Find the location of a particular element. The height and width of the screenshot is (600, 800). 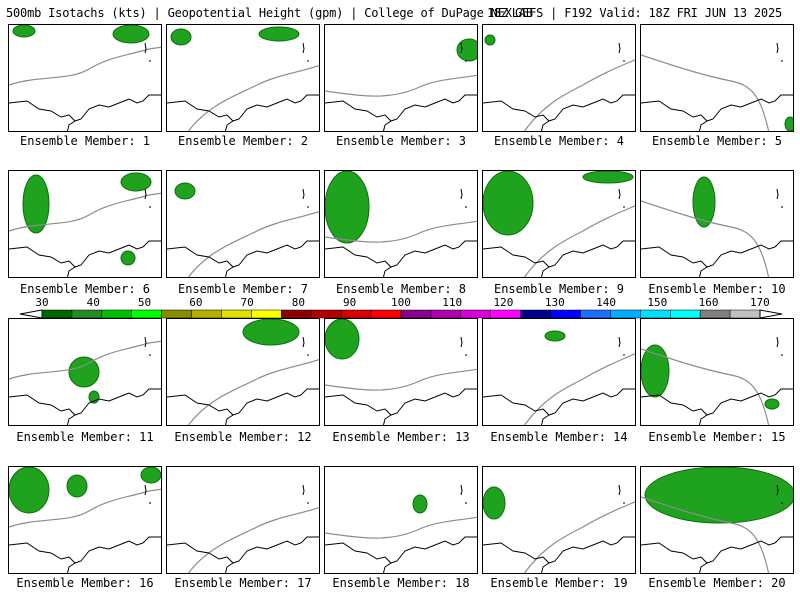

member-label: Ensemble Member: 18 is located at coordinates (401, 583).